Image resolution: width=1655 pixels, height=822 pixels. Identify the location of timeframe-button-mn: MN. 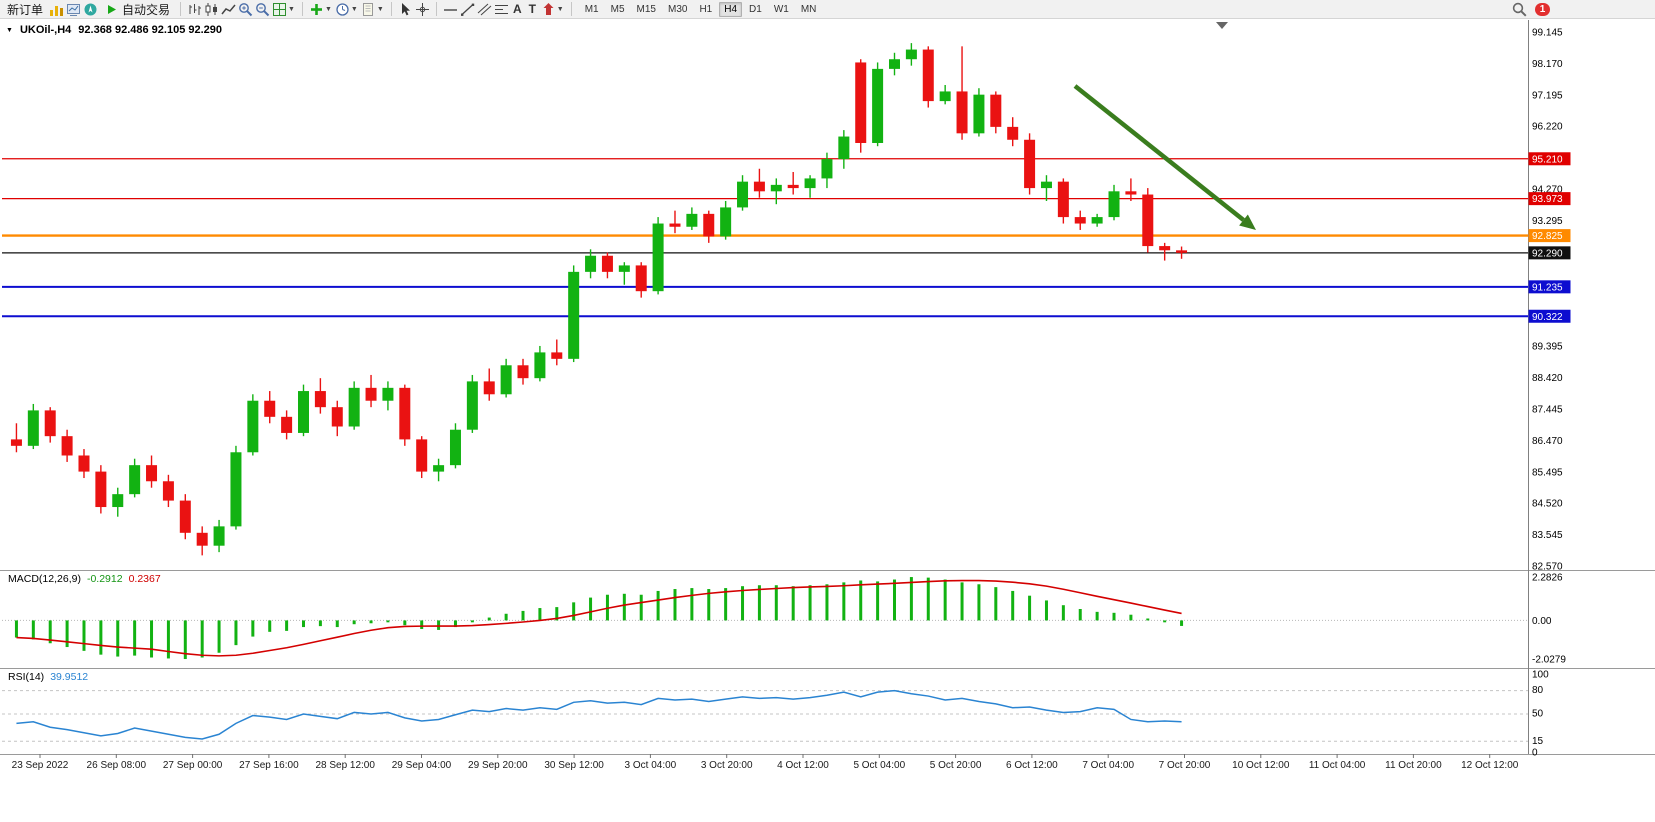
(808, 9).